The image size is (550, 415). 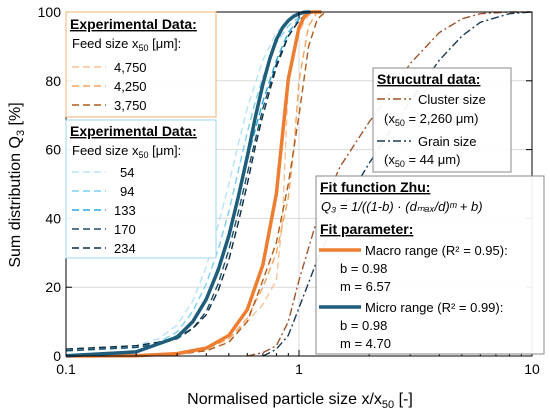 I want to click on legend-macro-title: Experimental Data:, so click(x=133, y=24).